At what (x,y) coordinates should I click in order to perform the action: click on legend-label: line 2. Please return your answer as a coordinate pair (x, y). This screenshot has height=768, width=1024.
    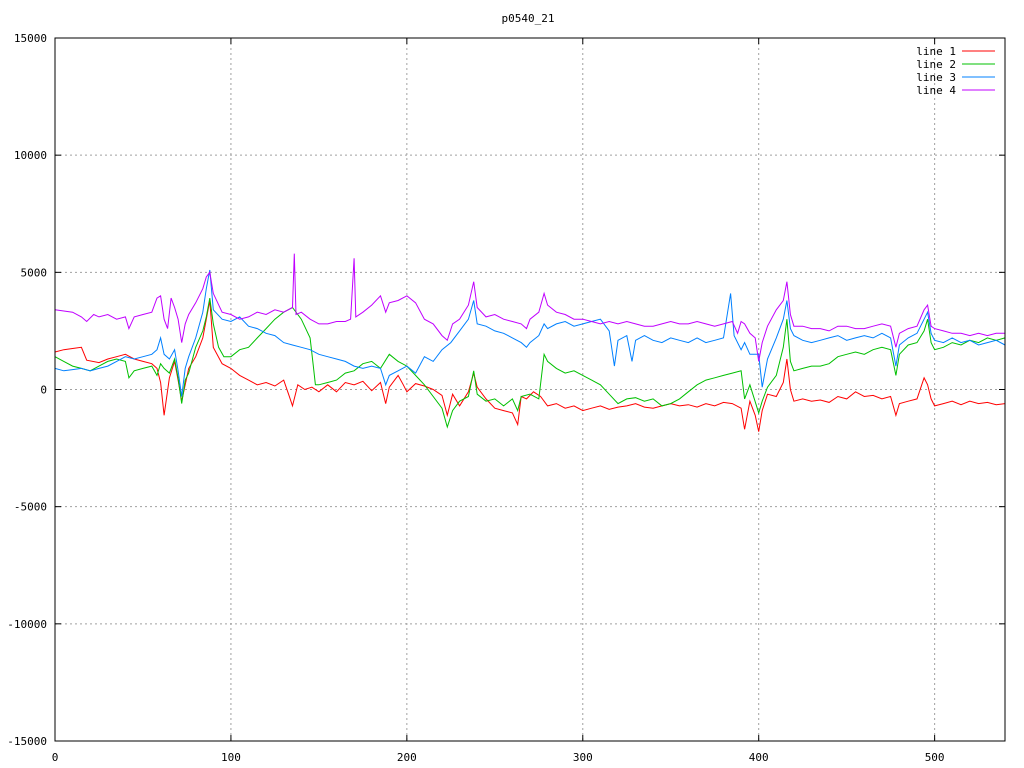
    Looking at the image, I should click on (936, 64).